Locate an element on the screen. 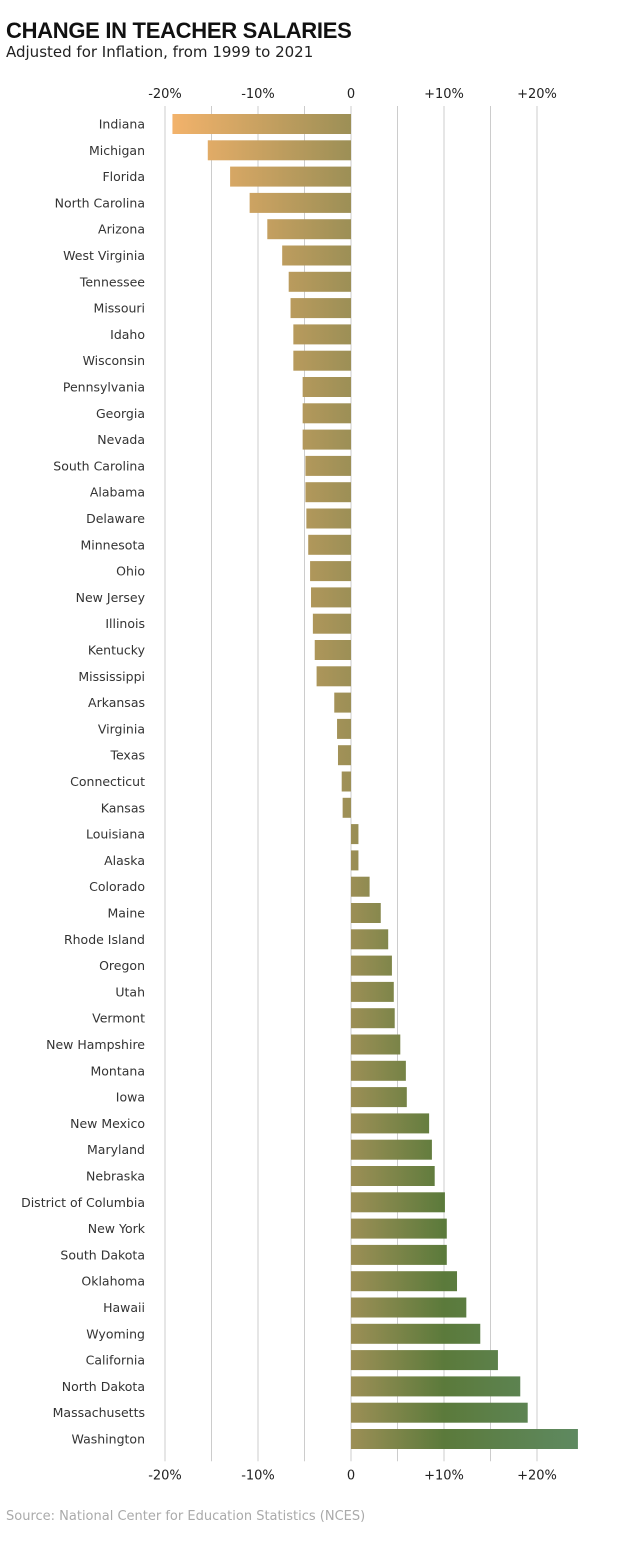  category-label: Utah is located at coordinates (130, 991).